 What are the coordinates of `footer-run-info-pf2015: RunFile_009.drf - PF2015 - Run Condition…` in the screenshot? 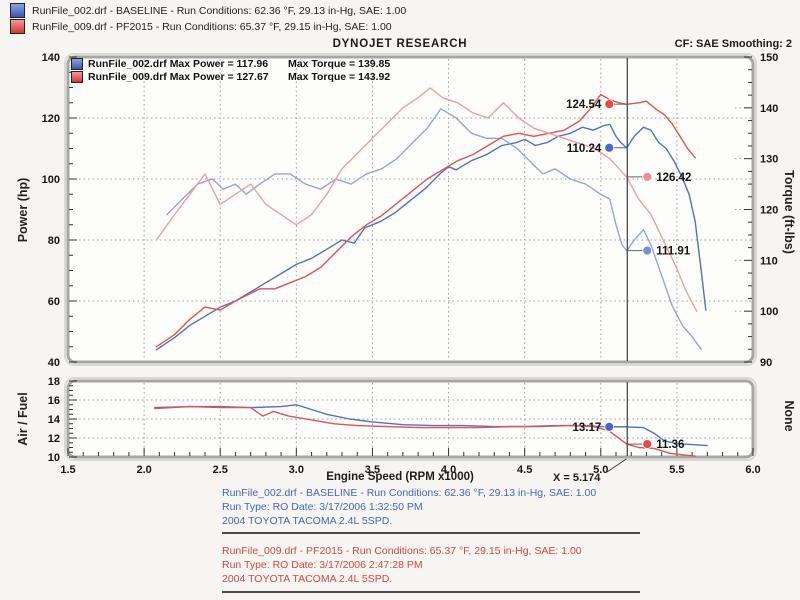 It's located at (402, 565).